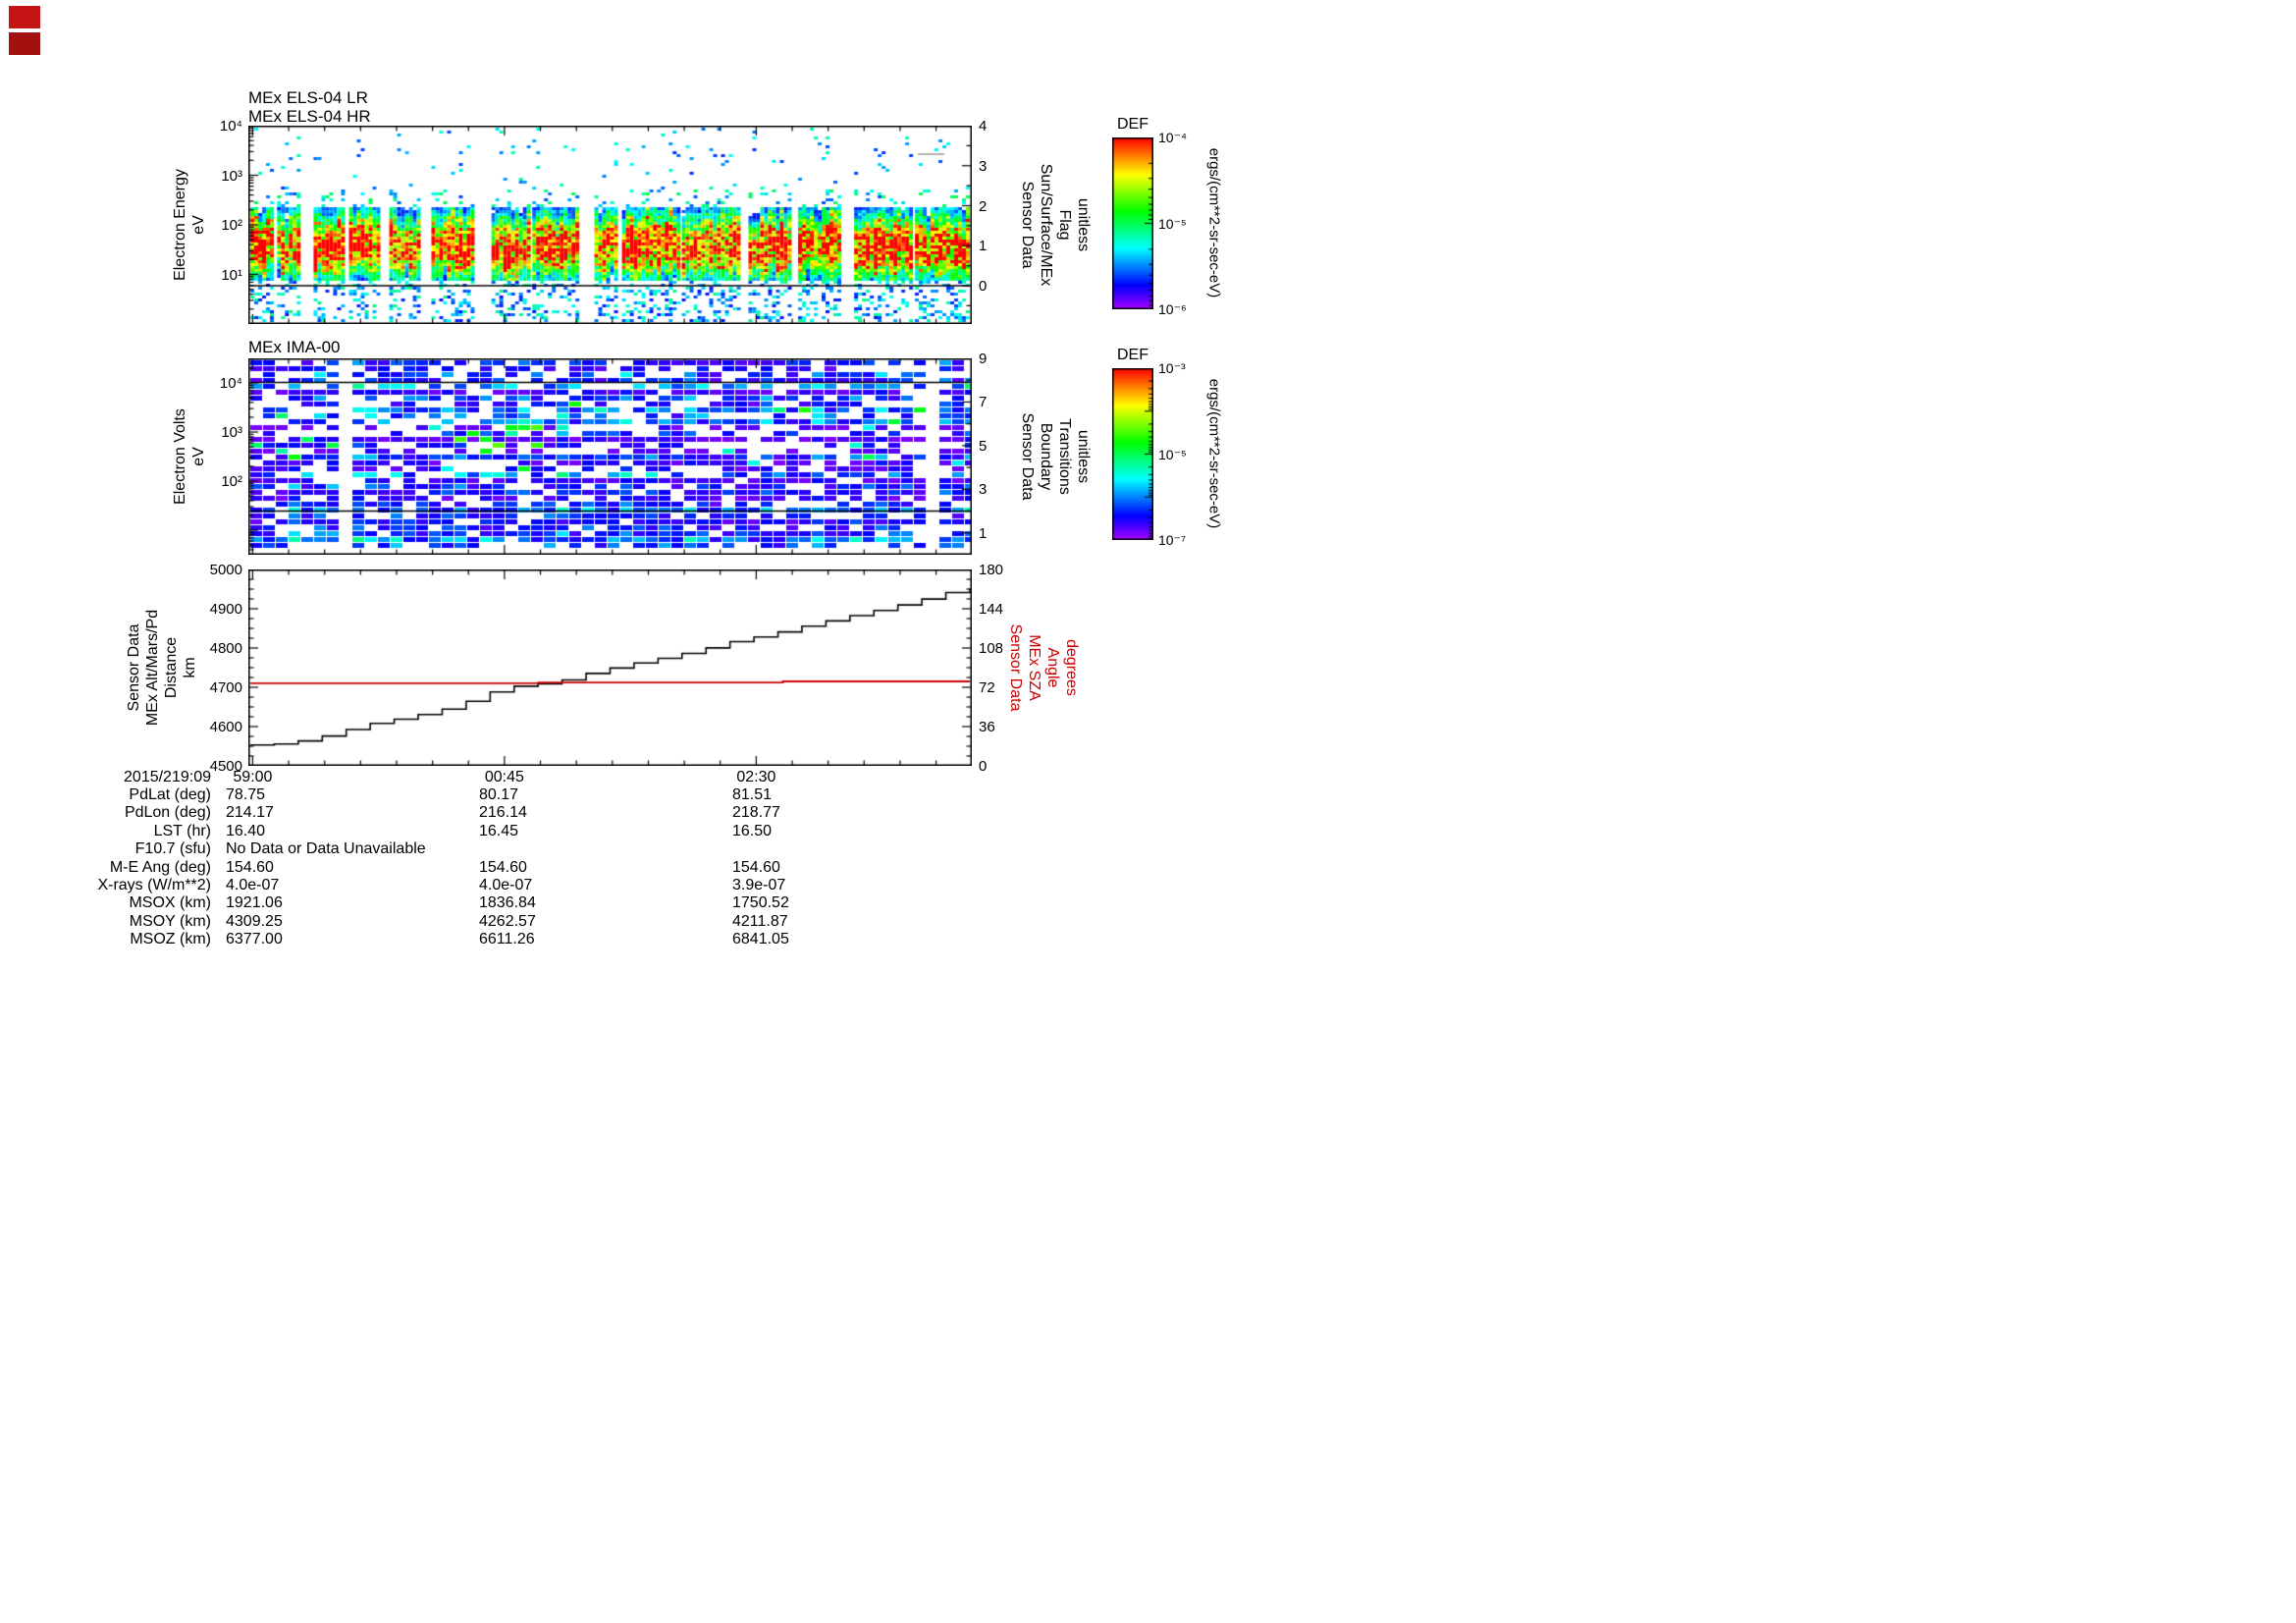 This screenshot has height=1623, width=2296. I want to click on table-value: 4211.87, so click(760, 921).